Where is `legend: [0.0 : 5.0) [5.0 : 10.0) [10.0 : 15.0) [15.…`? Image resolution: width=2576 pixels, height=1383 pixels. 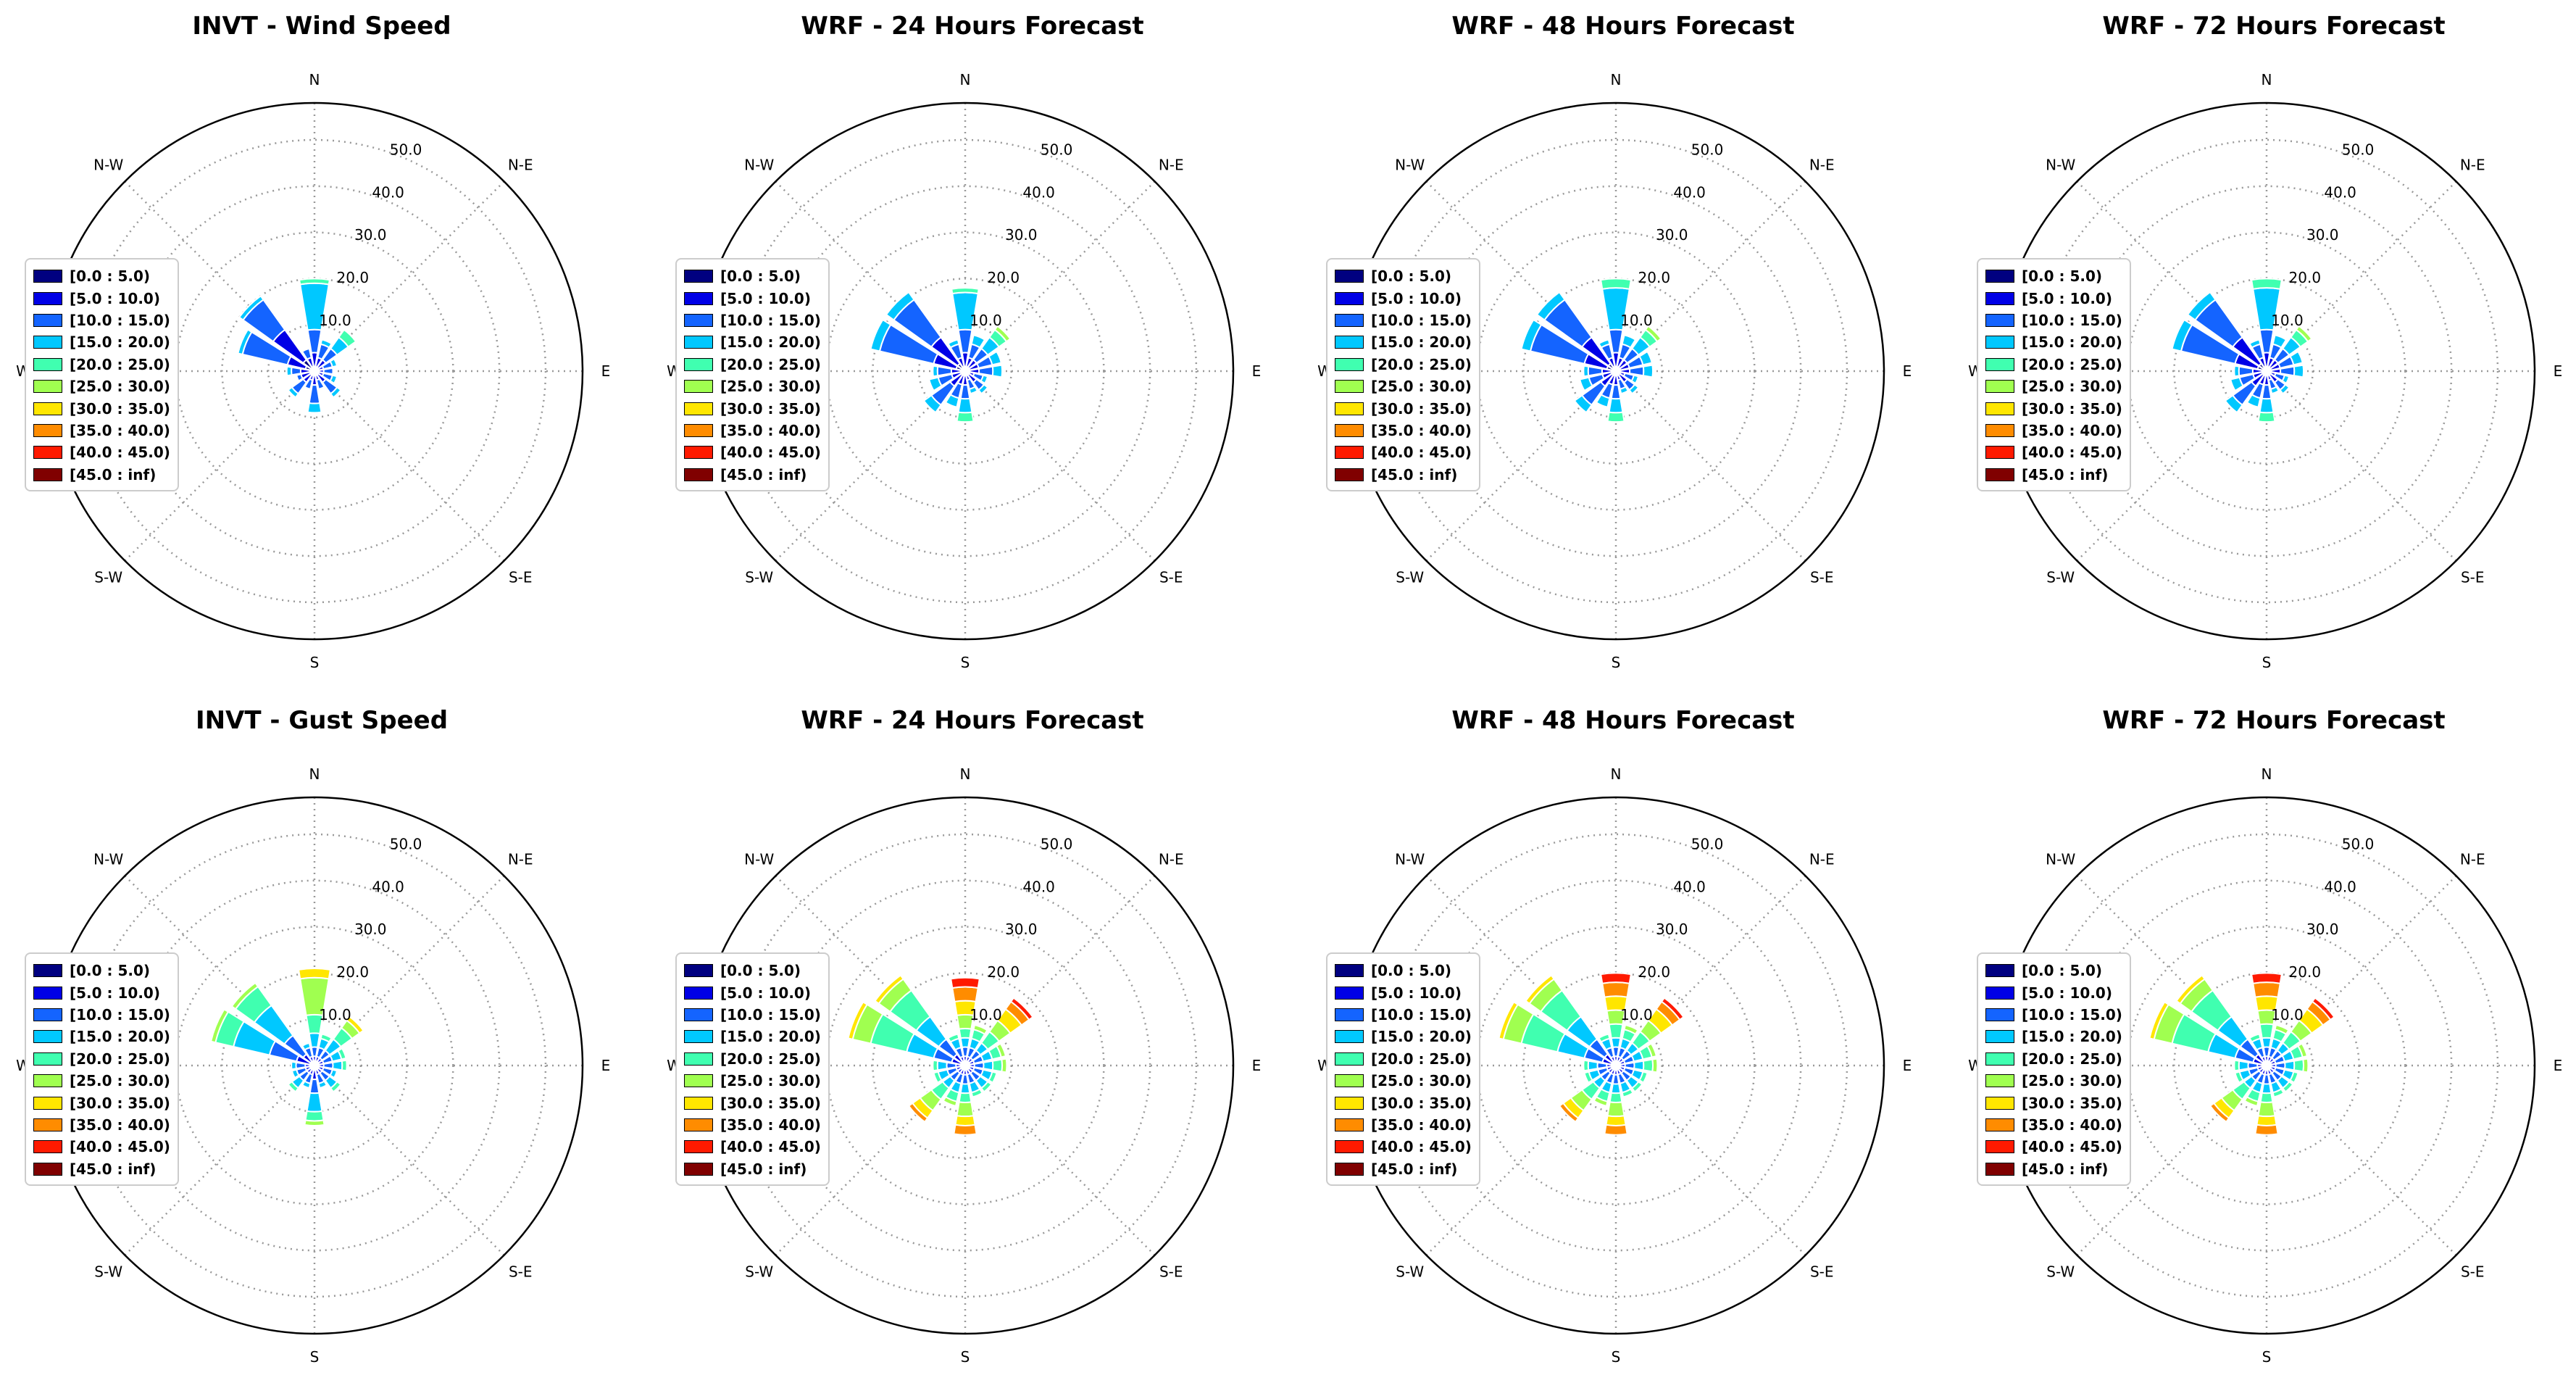 legend: [0.0 : 5.0) [5.0 : 10.0) [10.0 : 15.0) [15.… is located at coordinates (1403, 1069).